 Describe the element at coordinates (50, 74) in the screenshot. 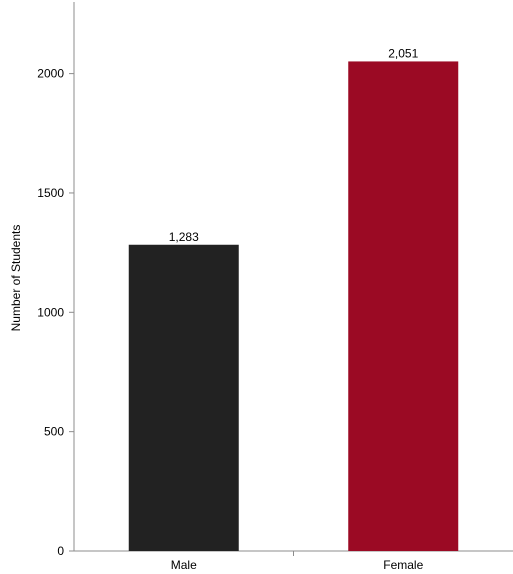

I see `y-tick-label: 2000` at that location.